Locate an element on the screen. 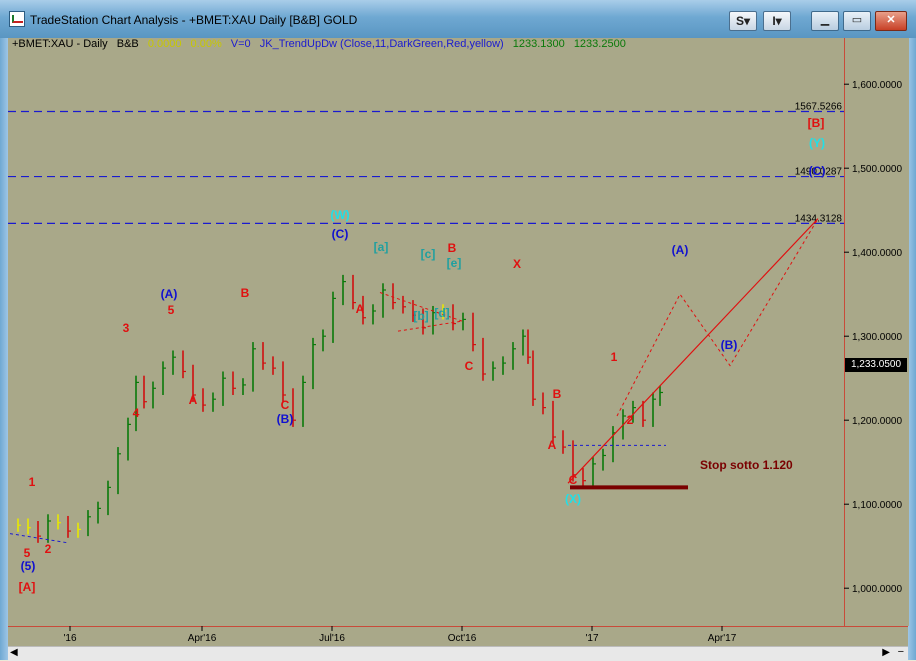 The image size is (916, 661). projection-trendline is located at coordinates (693, 351).